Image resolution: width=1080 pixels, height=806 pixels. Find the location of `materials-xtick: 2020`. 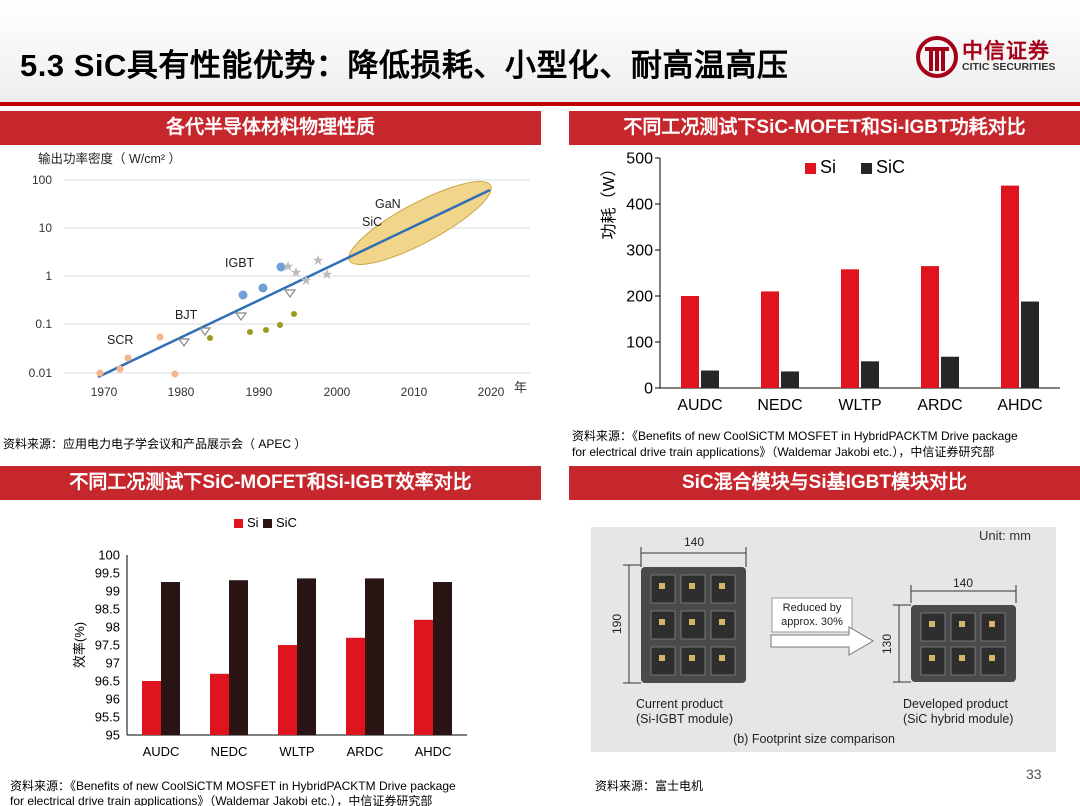

materials-xtick: 2020 is located at coordinates (491, 392).